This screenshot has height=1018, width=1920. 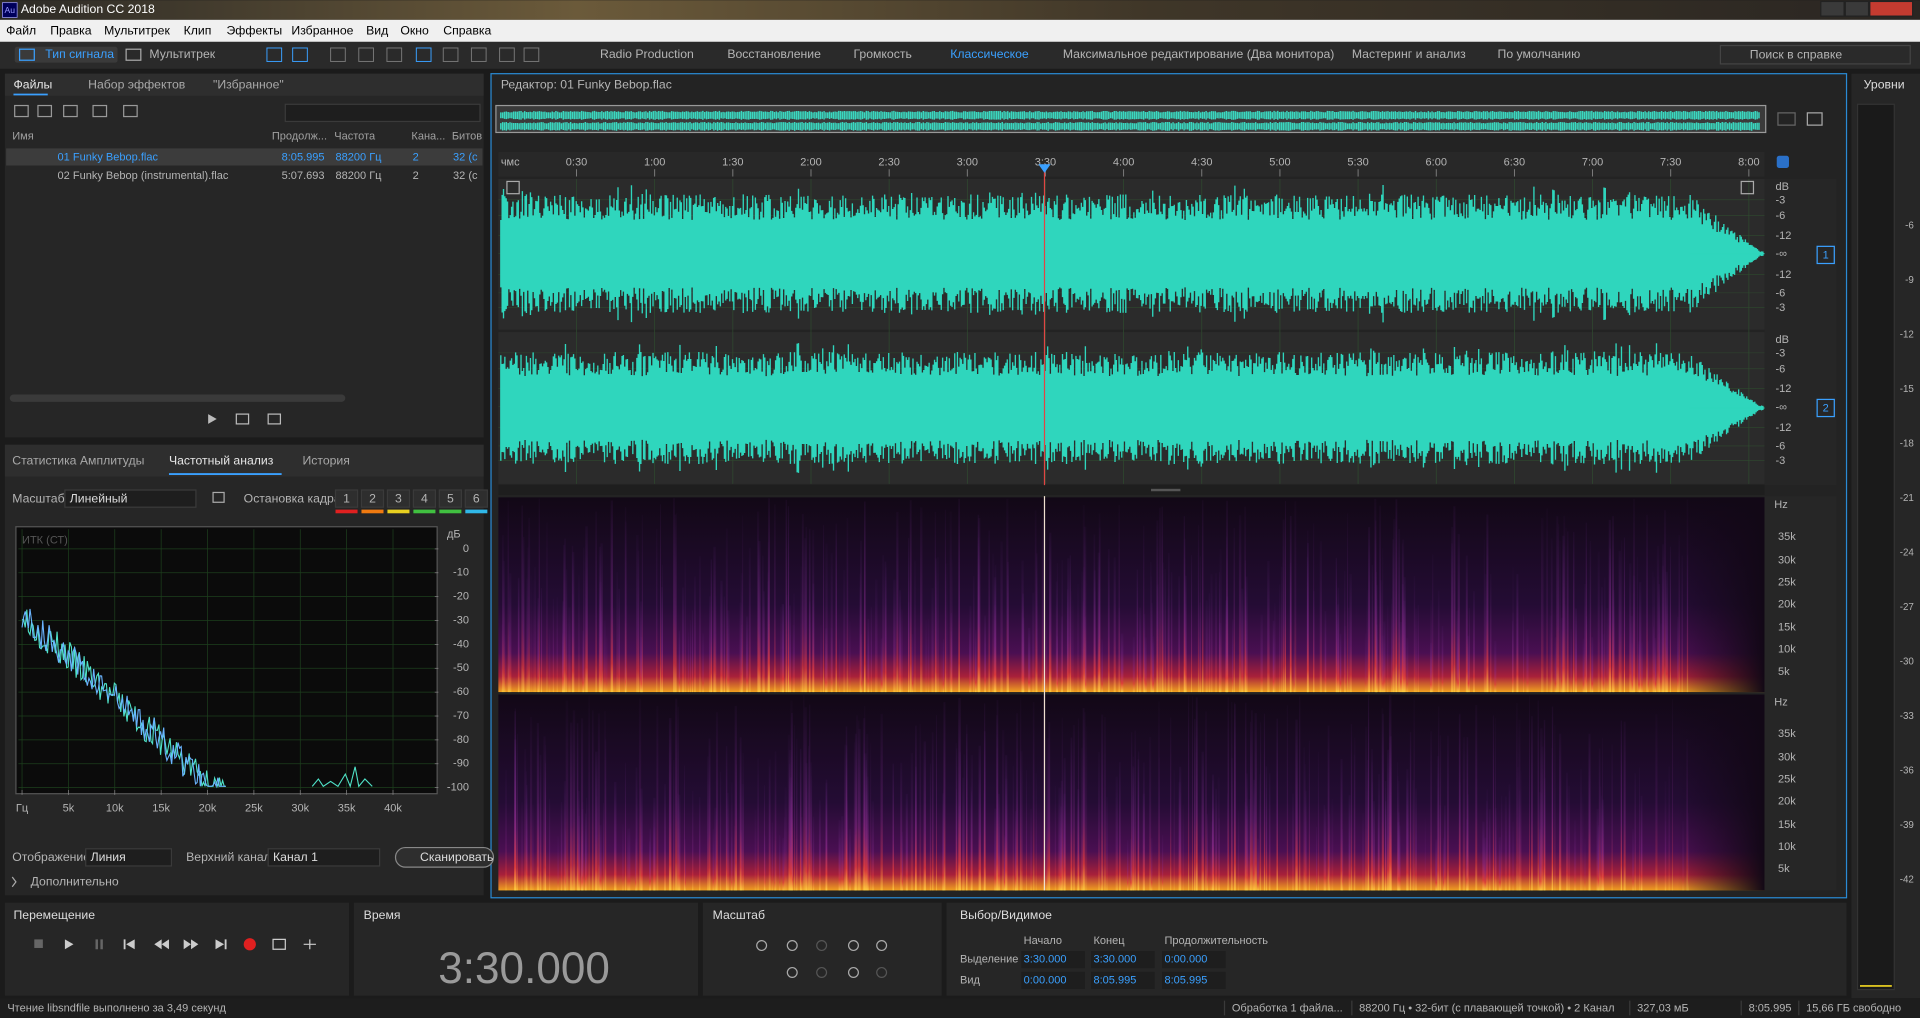 I want to click on workspace-tab: Восстановление, so click(x=774, y=54).